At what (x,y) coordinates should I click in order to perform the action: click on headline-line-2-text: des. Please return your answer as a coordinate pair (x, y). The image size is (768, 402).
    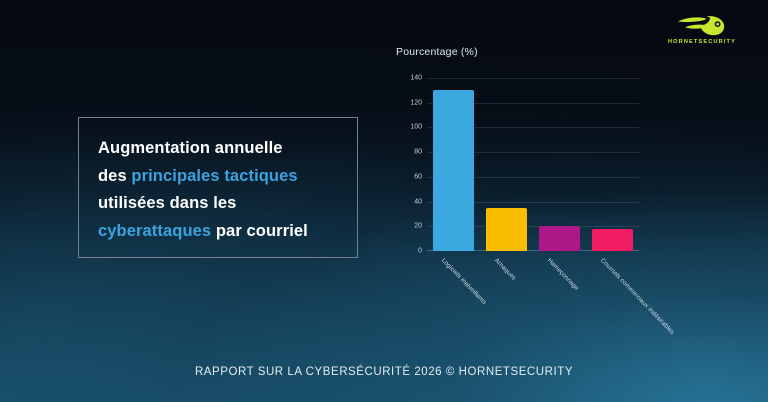
    Looking at the image, I should click on (115, 175).